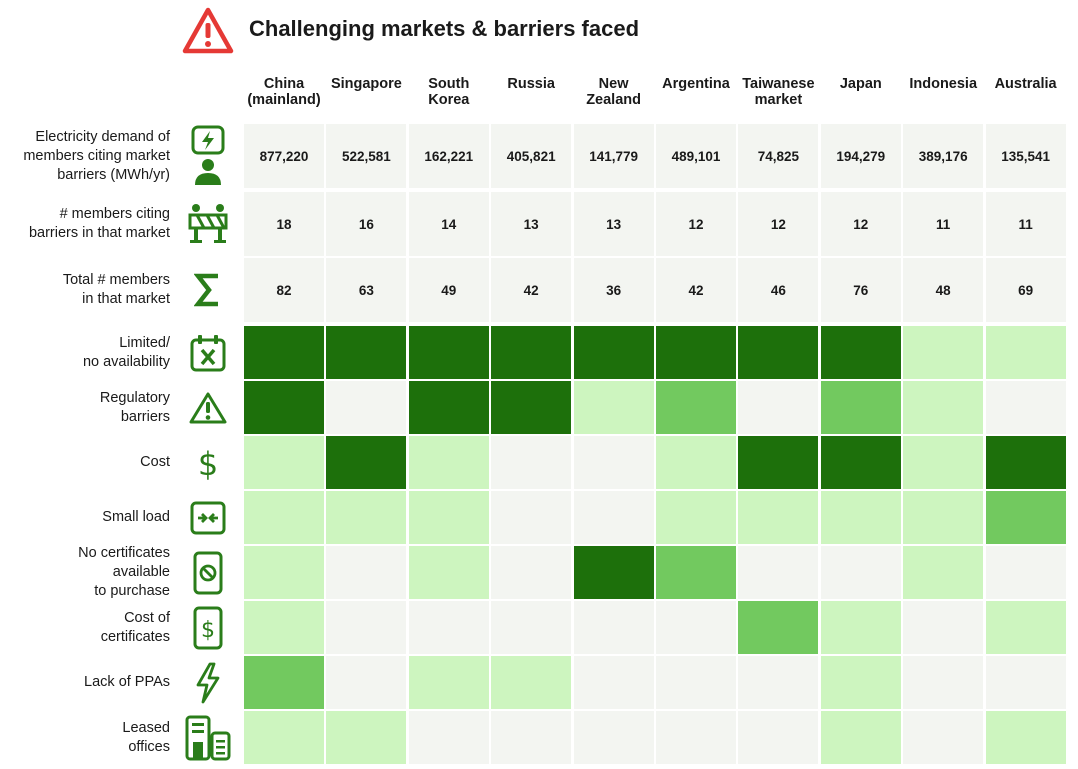 Image resolution: width=1078 pixels, height=769 pixels. What do you see at coordinates (778, 290) in the screenshot?
I see `stat-cell: 46` at bounding box center [778, 290].